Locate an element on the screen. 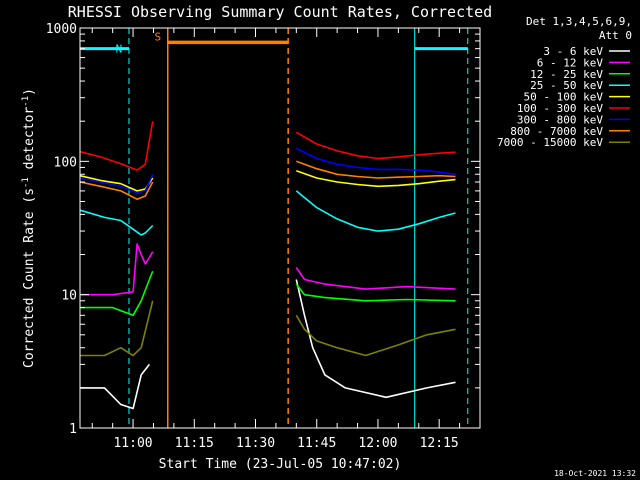 This screenshot has height=480, width=640. x-tick-label: 11:45 is located at coordinates (316, 443).